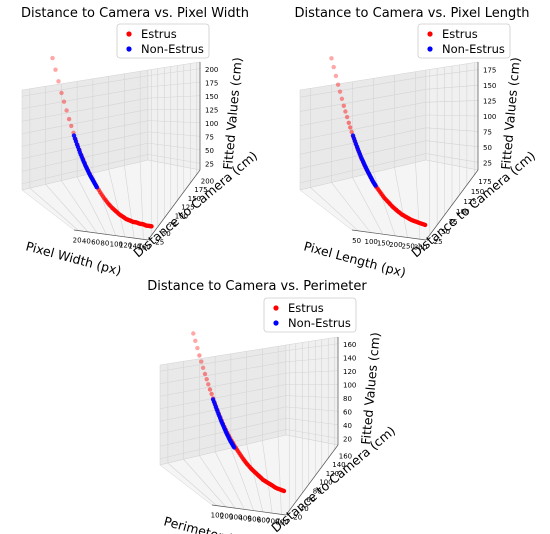 The height and width of the screenshot is (534, 550). What do you see at coordinates (209, 137) in the screenshot?
I see `z-tick-label: 75` at bounding box center [209, 137].